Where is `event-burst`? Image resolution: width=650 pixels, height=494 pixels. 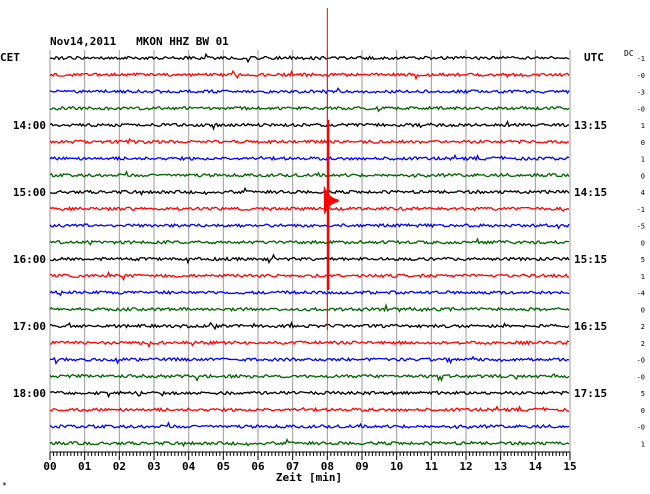 event-burst is located at coordinates (331, 169).